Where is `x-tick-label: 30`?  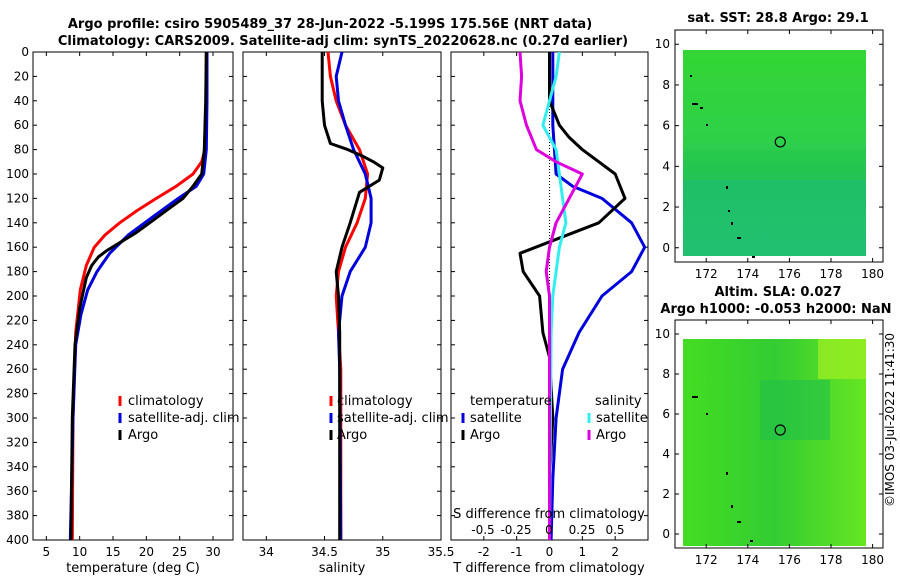 x-tick-label: 30 is located at coordinates (212, 552).